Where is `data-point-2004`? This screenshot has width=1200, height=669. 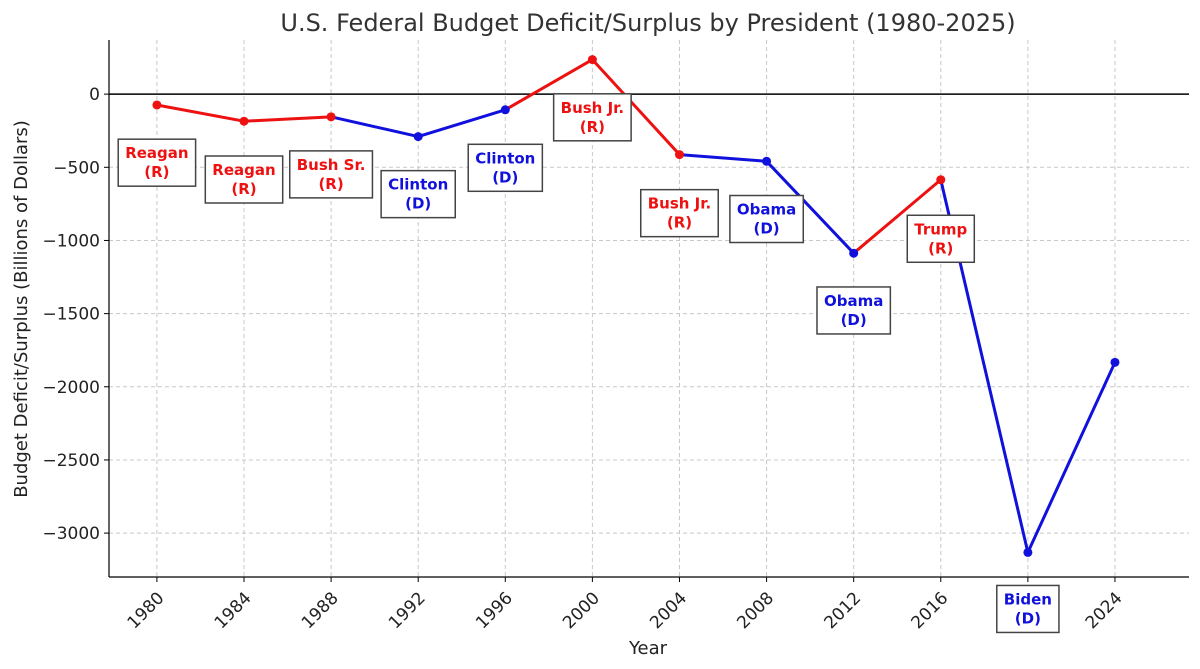
data-point-2004 is located at coordinates (679, 155).